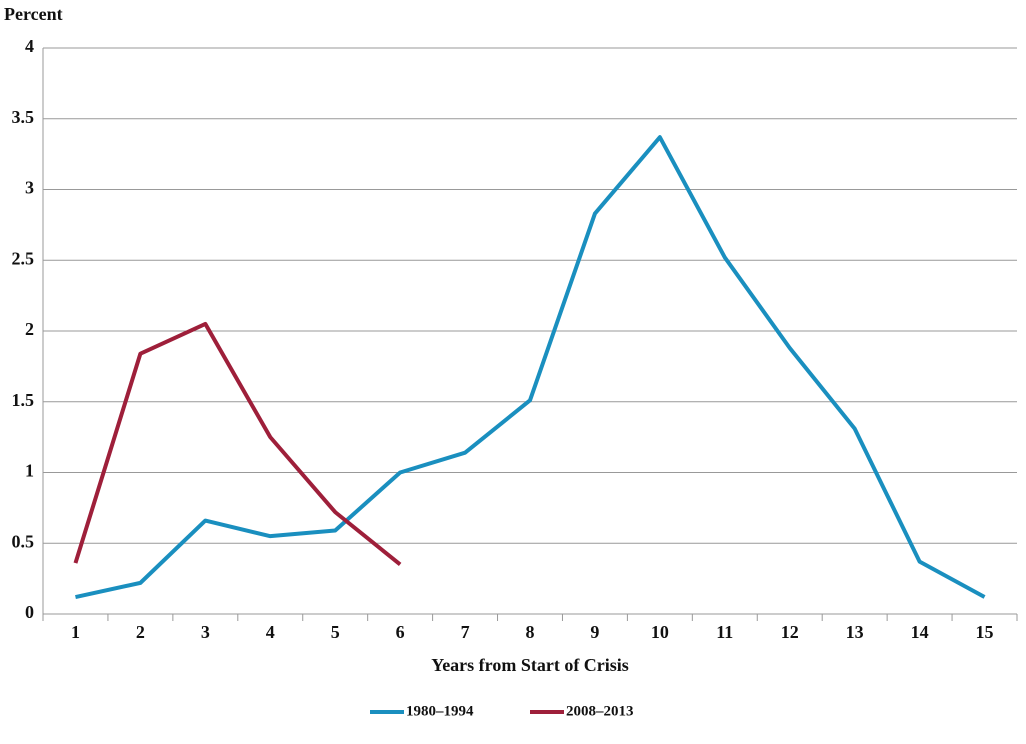 The height and width of the screenshot is (744, 1026). What do you see at coordinates (33, 14) in the screenshot?
I see `y-axis-title: Percent` at bounding box center [33, 14].